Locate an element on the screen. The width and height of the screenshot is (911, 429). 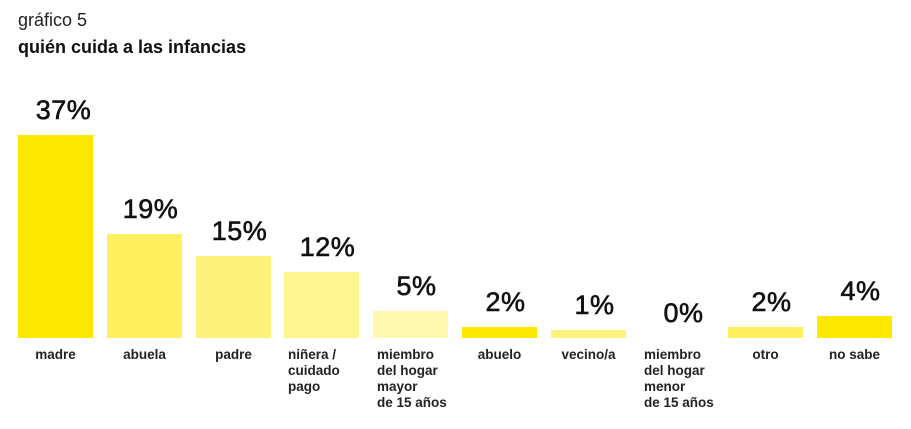
bar-value-label: 12% is located at coordinates (327, 247).